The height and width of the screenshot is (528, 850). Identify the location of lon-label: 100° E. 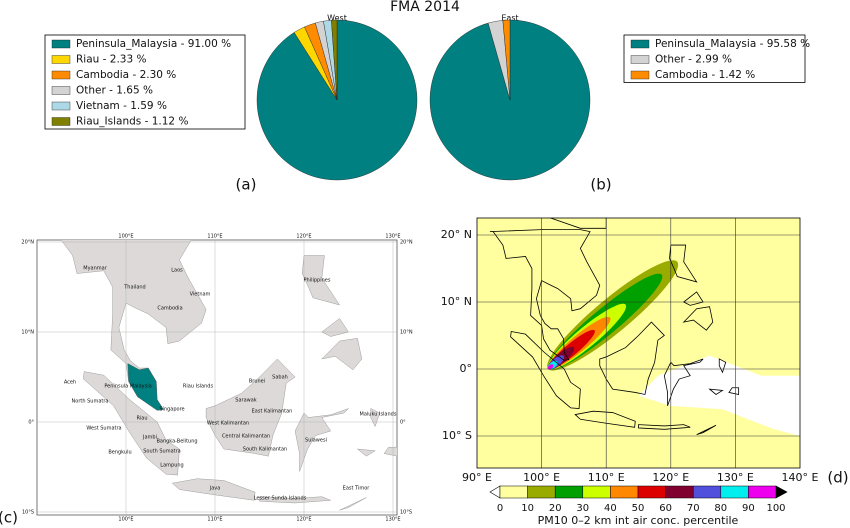
(541, 477).